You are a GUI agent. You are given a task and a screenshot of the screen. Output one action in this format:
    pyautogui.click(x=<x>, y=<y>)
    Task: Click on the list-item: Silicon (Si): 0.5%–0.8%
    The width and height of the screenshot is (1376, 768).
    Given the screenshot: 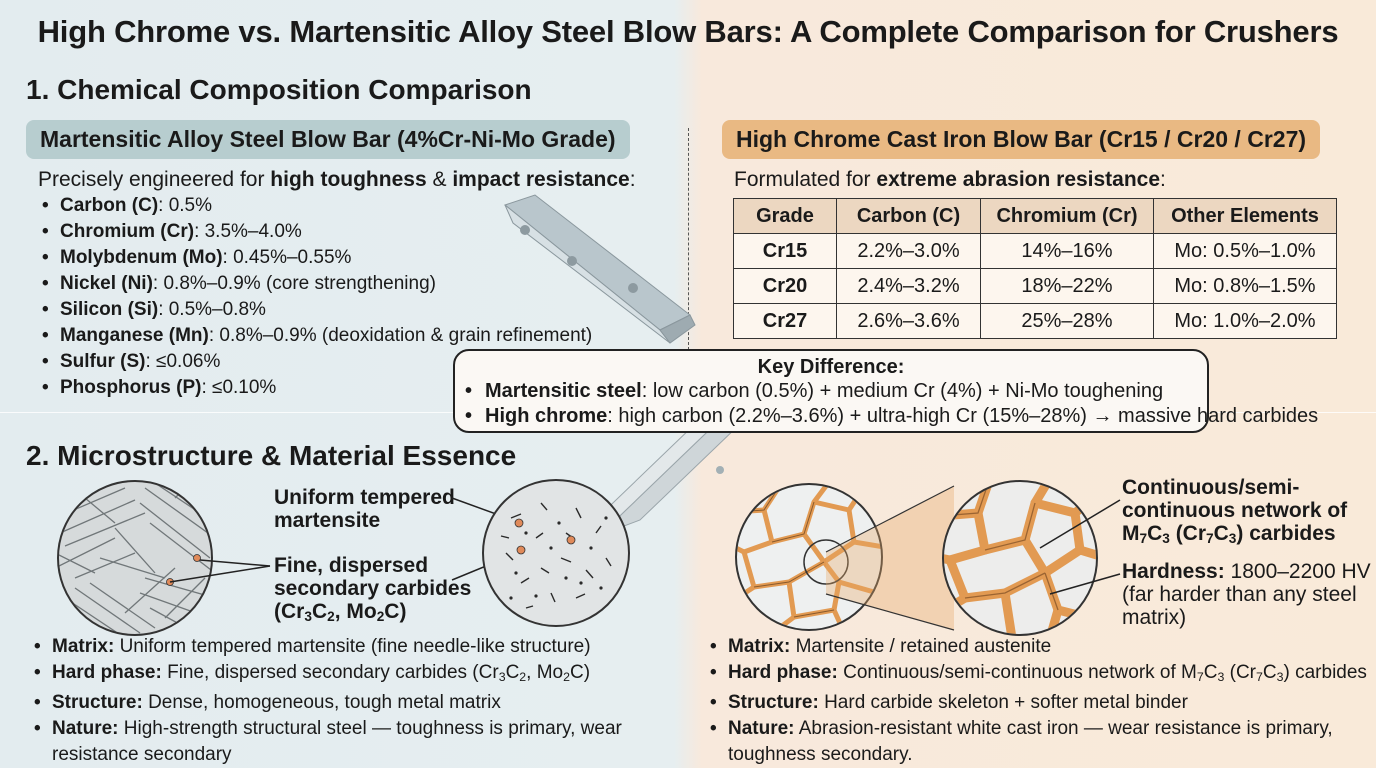 What is the action you would take?
    pyautogui.click(x=315, y=310)
    